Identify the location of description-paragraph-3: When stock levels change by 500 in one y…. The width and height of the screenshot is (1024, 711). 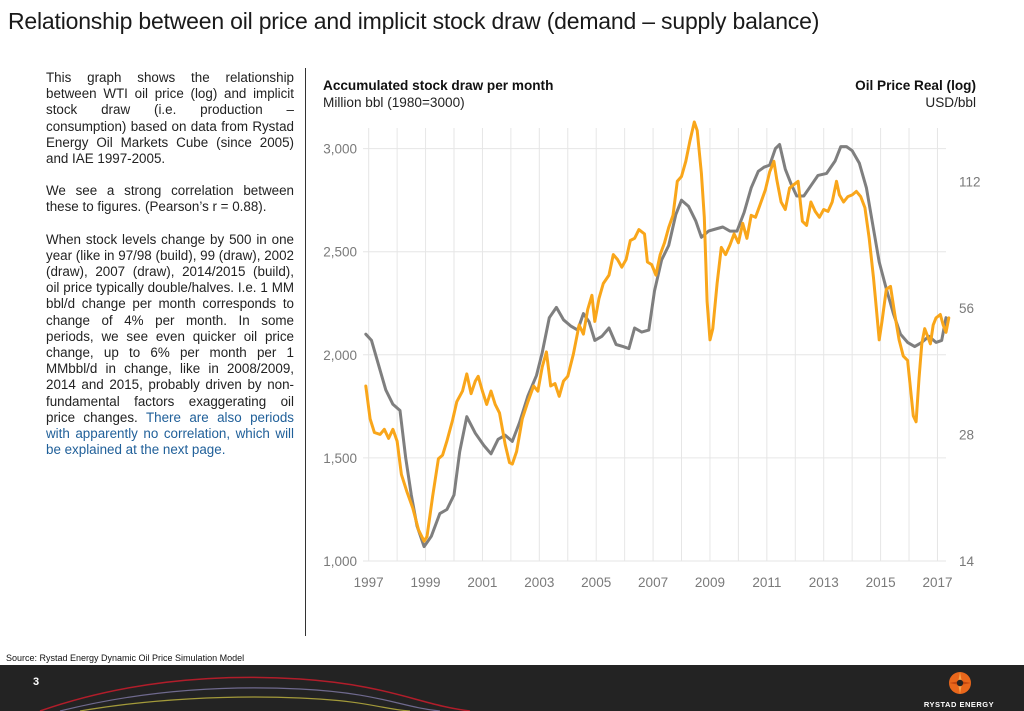
(170, 345).